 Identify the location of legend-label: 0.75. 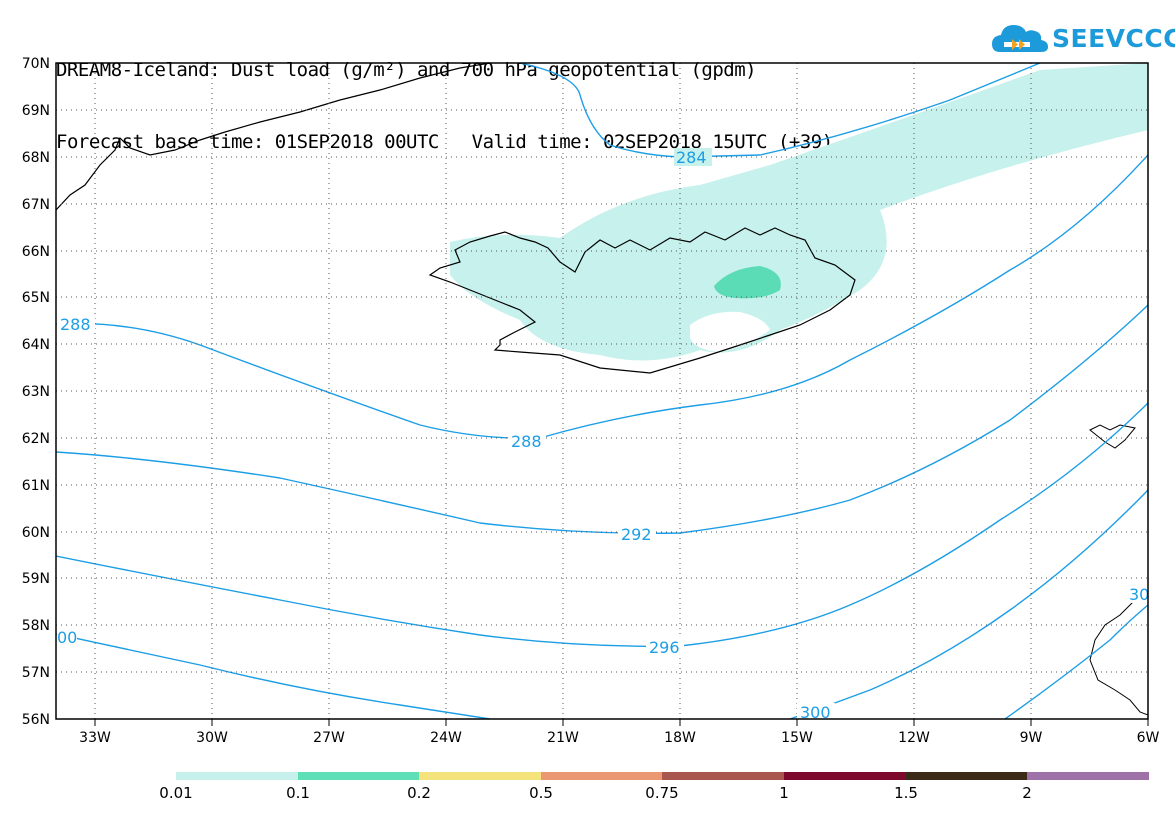
(662, 793).